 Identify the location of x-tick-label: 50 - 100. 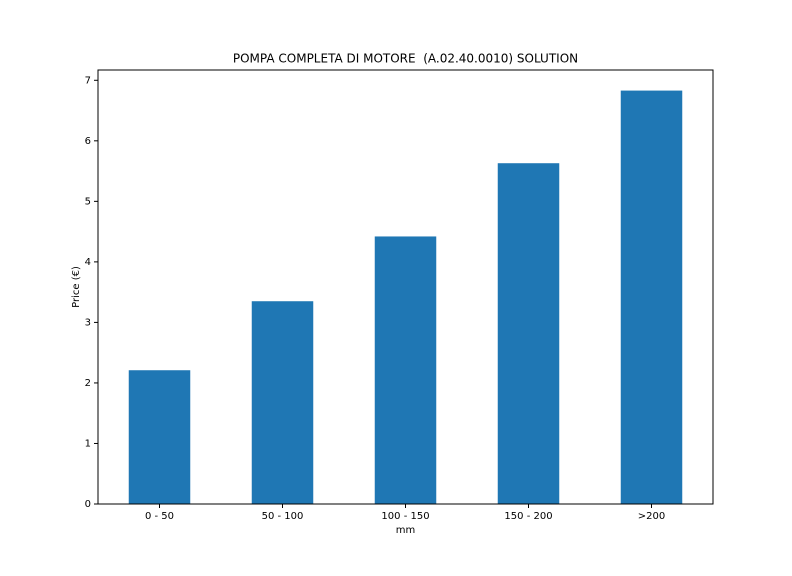
(283, 516).